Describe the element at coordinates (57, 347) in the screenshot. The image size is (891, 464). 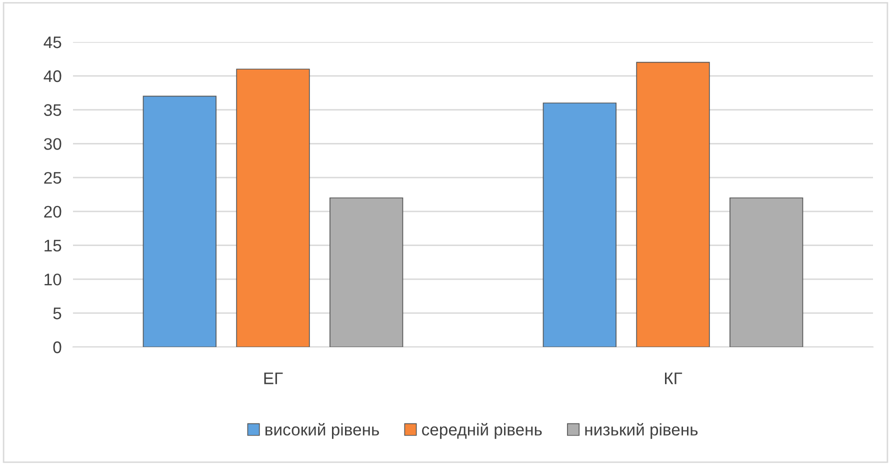
I see `y-tick-label: 0` at that location.